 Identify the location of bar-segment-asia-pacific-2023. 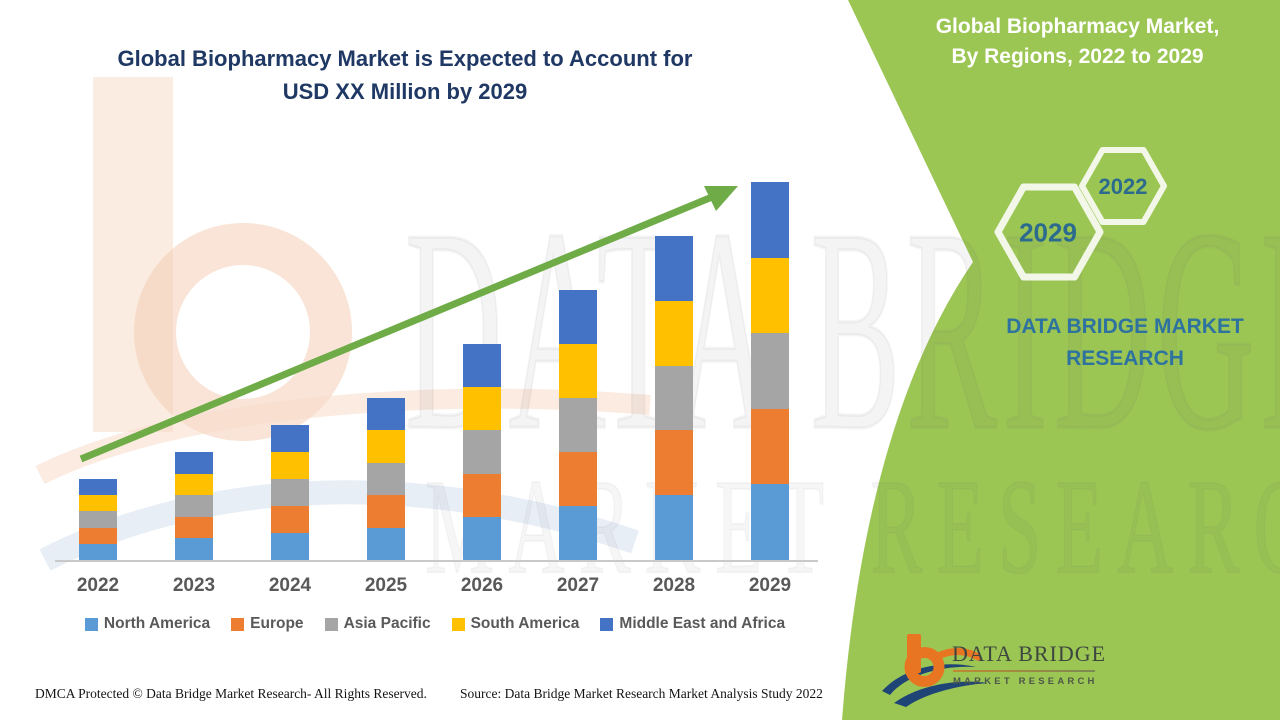
(194, 506).